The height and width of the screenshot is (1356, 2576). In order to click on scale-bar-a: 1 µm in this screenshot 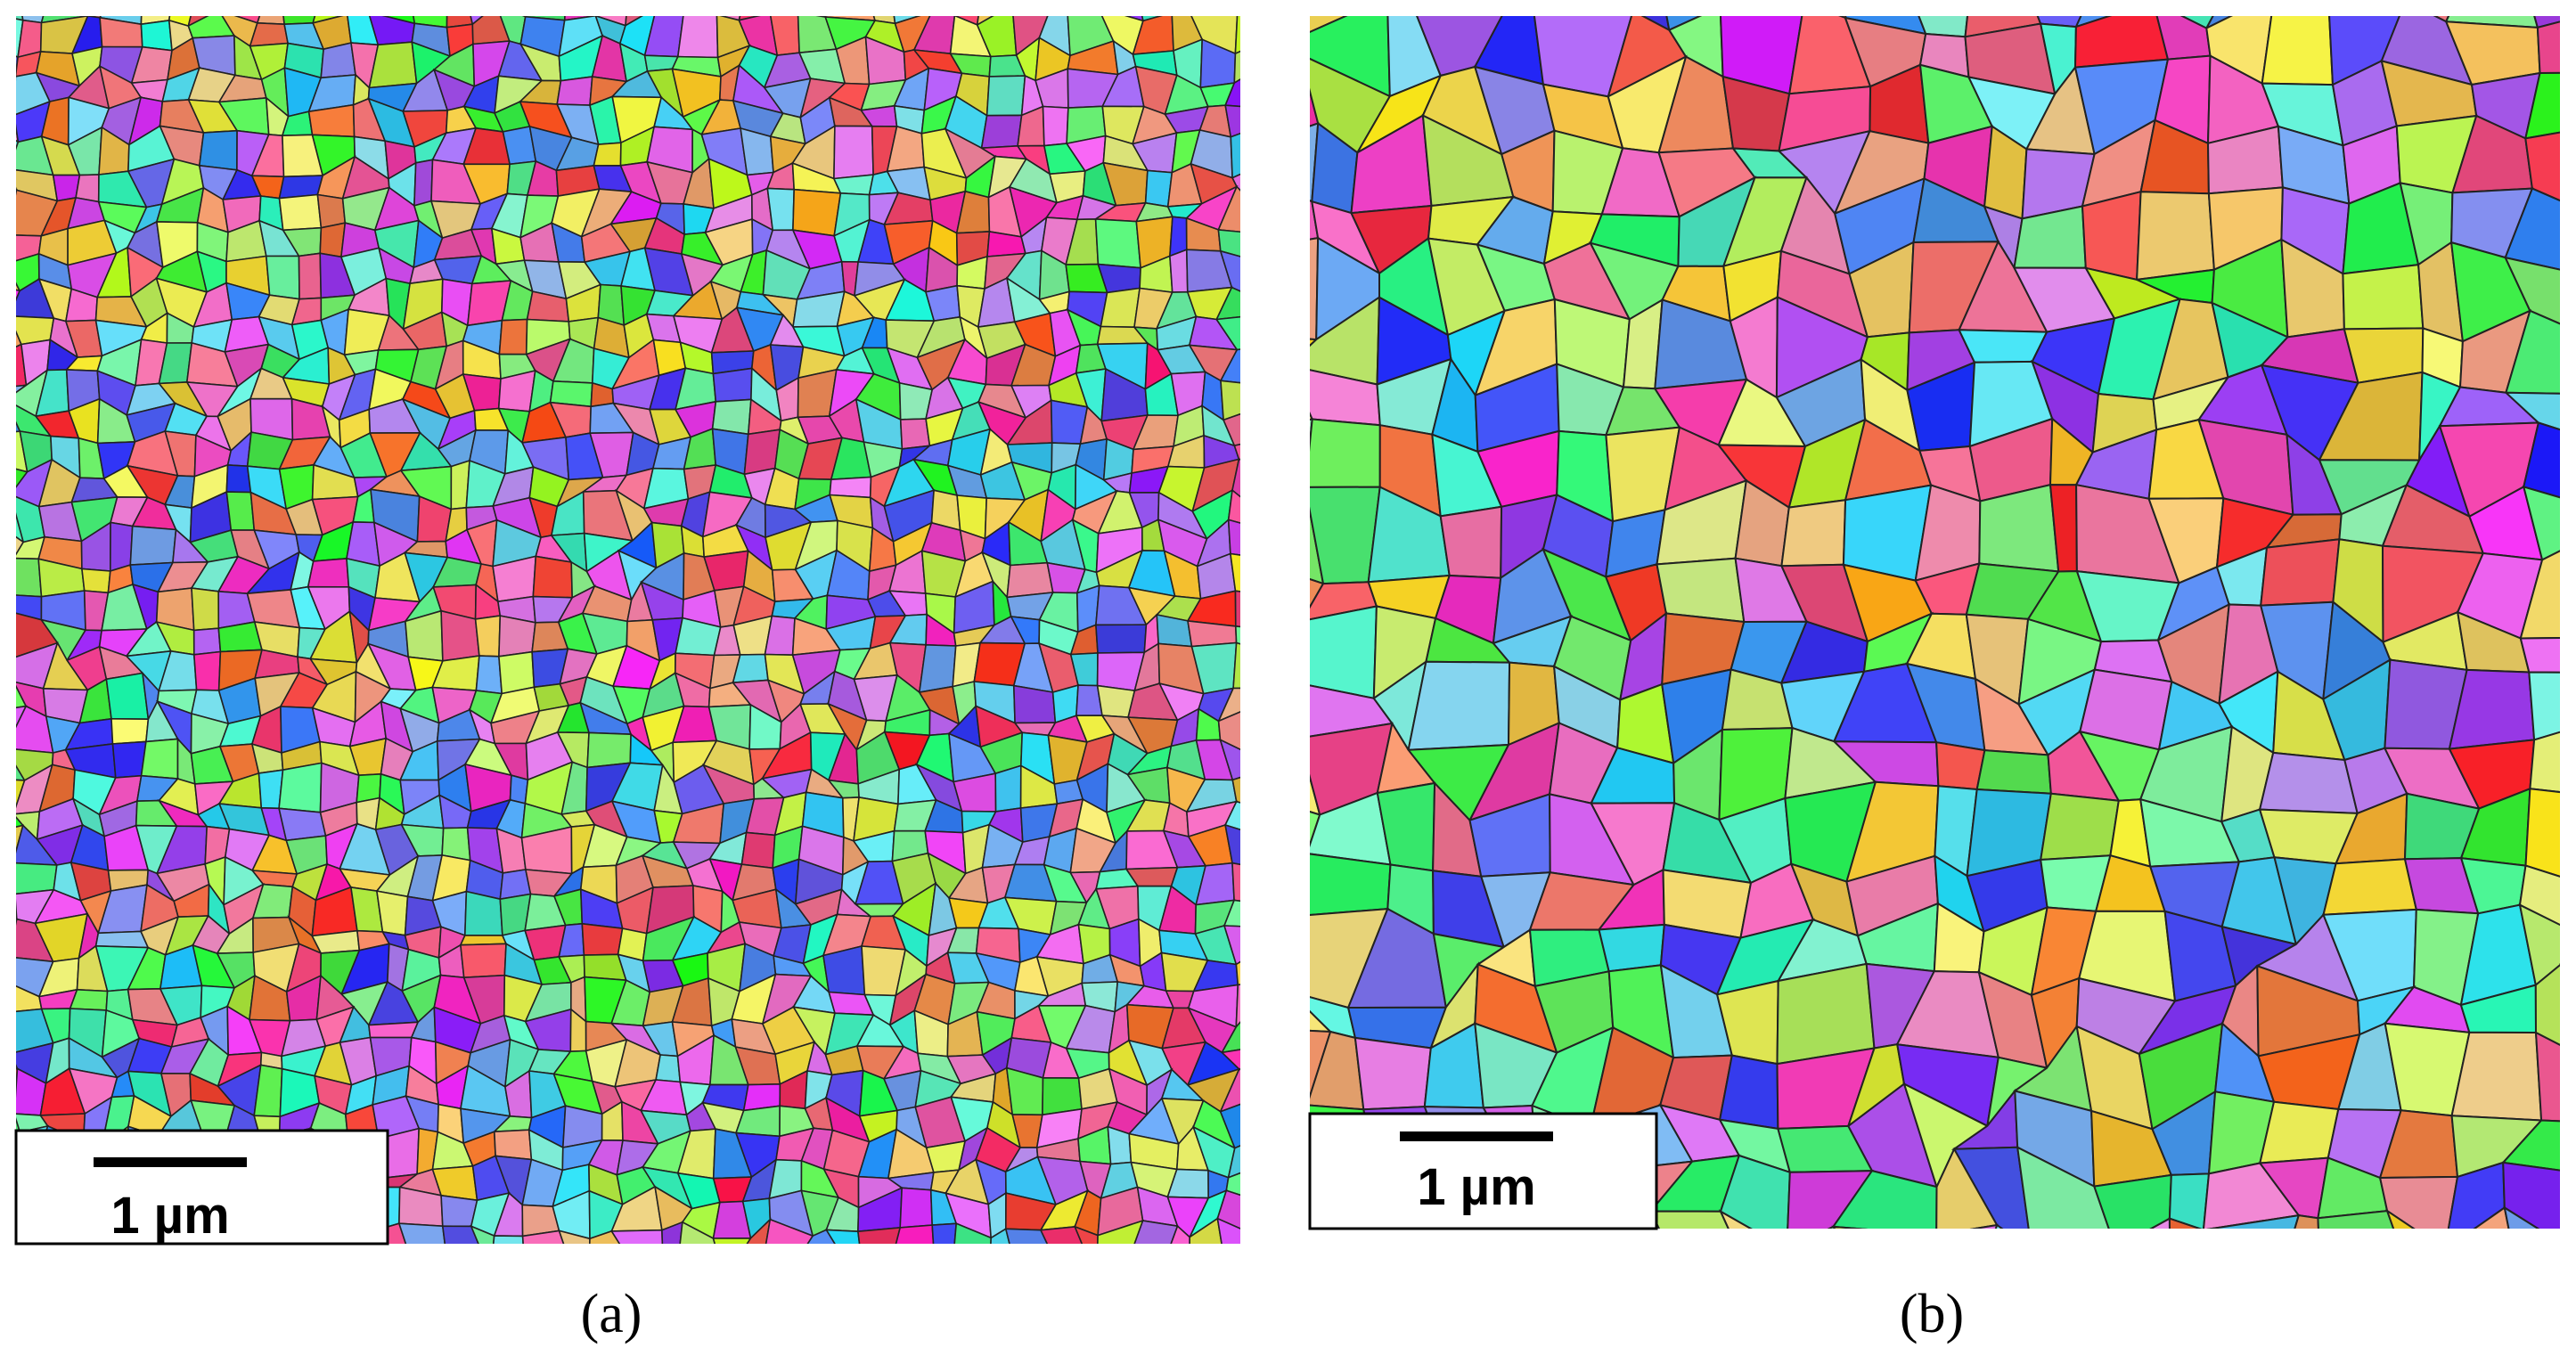, I will do `click(201, 1188)`.